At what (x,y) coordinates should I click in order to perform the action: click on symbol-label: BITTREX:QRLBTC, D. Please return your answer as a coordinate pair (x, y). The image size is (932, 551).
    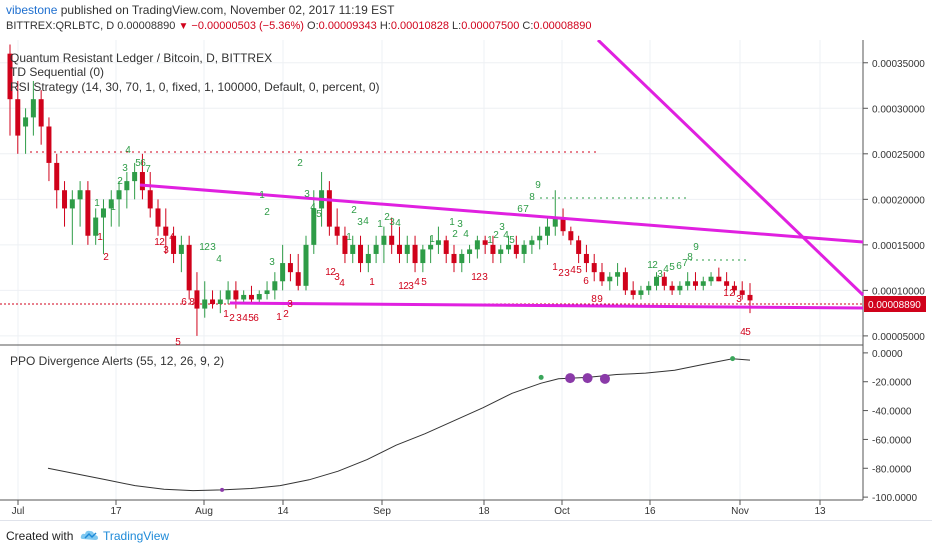
    Looking at the image, I should click on (60, 26).